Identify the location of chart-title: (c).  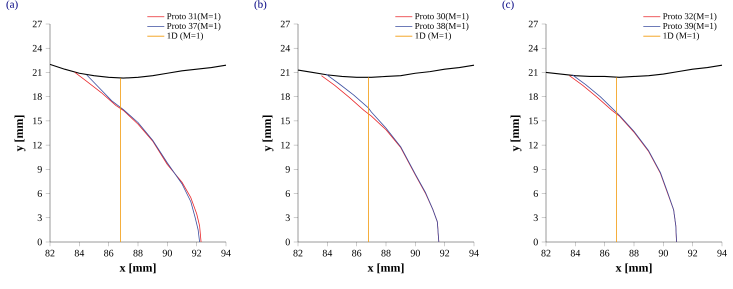
(508, 5).